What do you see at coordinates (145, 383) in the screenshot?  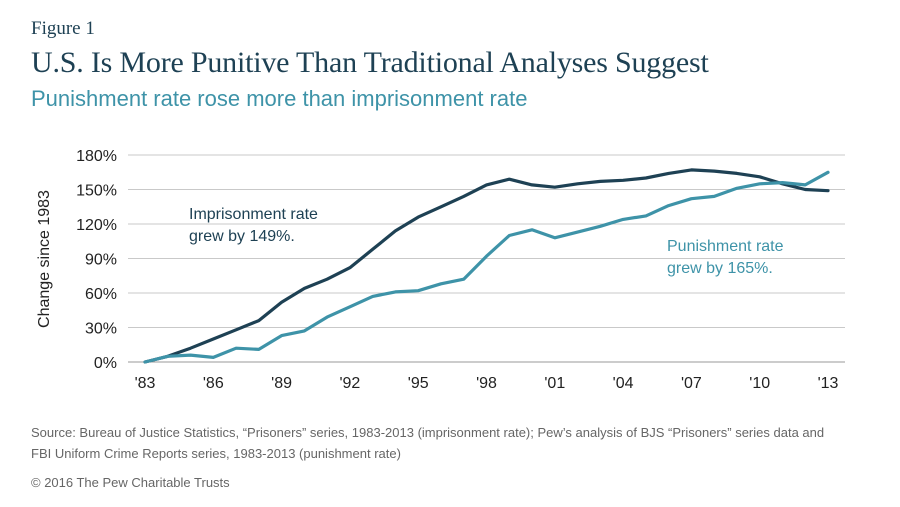 I see `x-tick-label: '83` at bounding box center [145, 383].